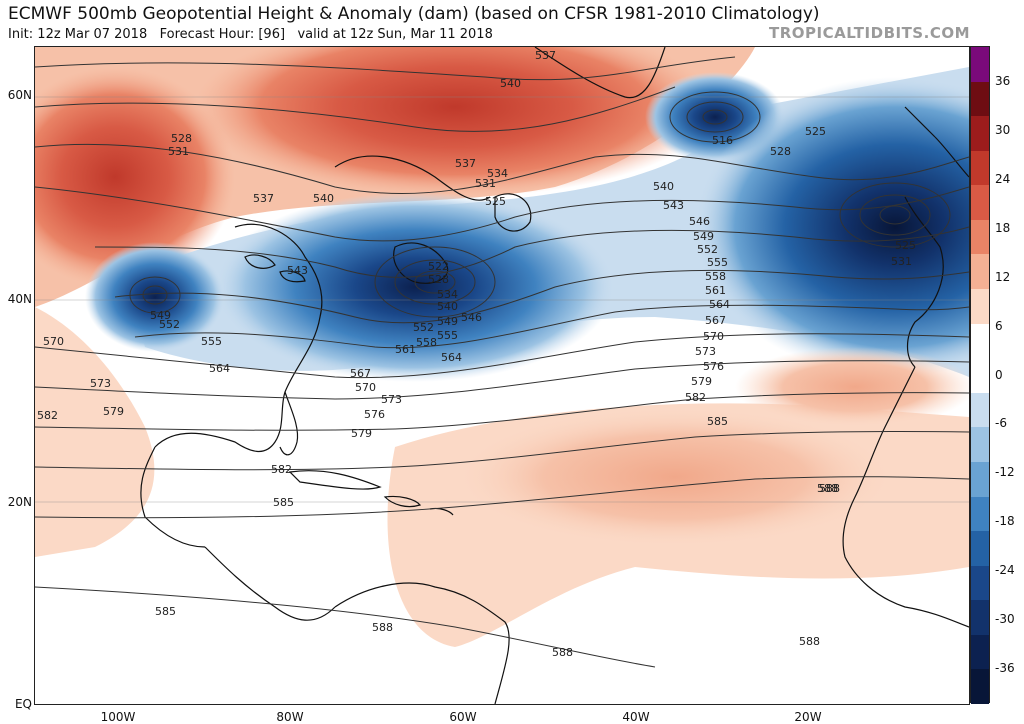  Describe the element at coordinates (1005, 619) in the screenshot. I see `colorbar-tick-label: -30` at that location.